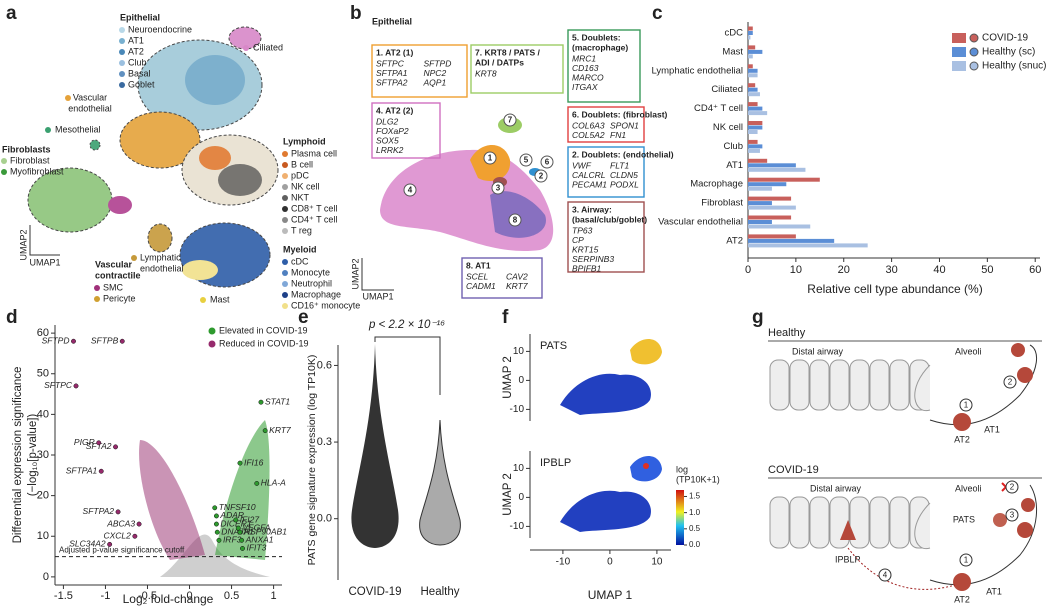 This screenshot has height=609, width=1050. I want to click on gene-label: HSP90AB1, so click(265, 531).